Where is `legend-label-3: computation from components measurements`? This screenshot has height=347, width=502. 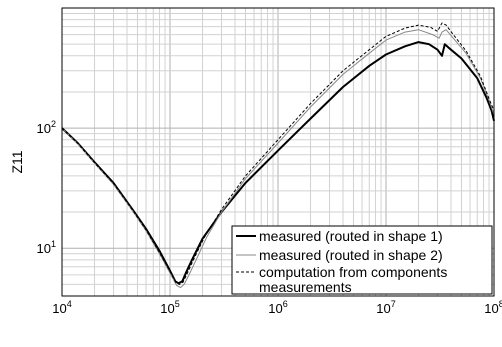 legend-label-3: computation from components measurements is located at coordinates (353, 279).